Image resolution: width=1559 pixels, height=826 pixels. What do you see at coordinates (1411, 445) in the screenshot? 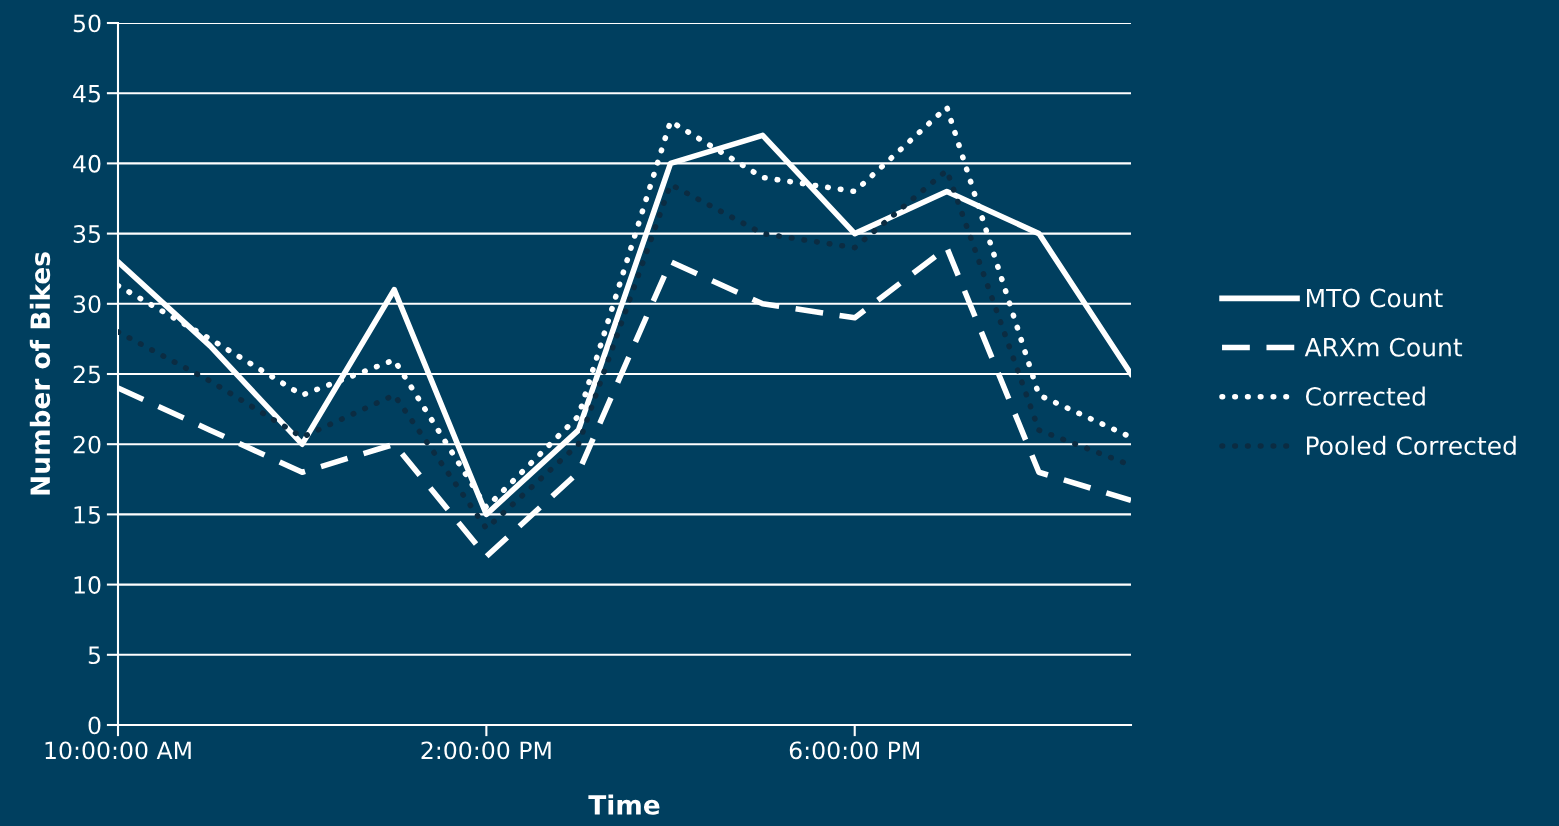
I see `legend-label: Pooled Corrected` at bounding box center [1411, 445].